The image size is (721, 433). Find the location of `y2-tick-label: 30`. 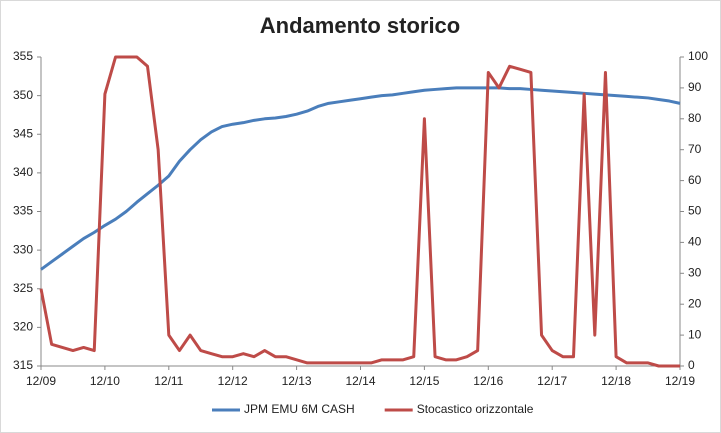

y2-tick-label: 30 is located at coordinates (695, 272).